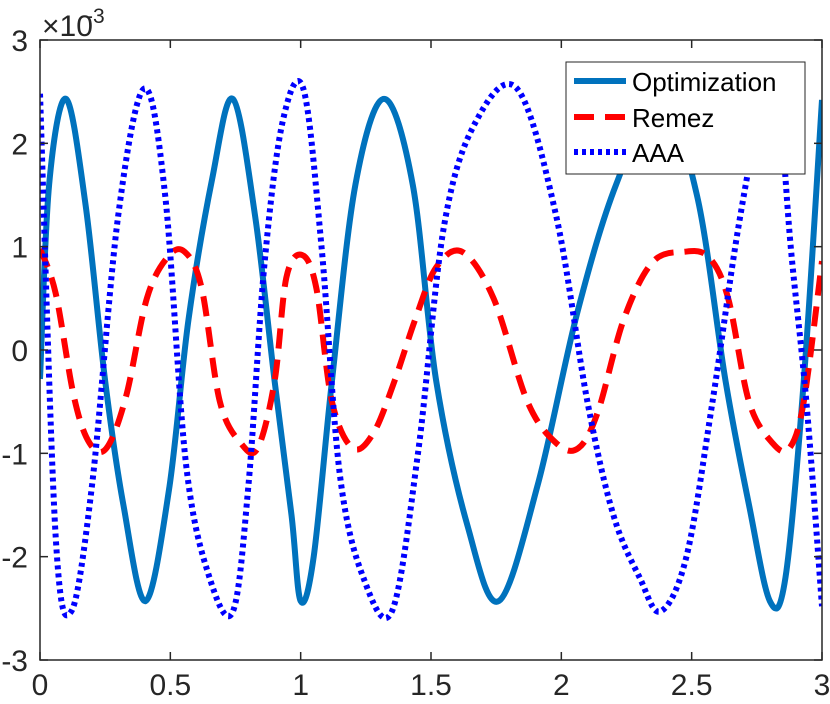 The width and height of the screenshot is (830, 704). I want to click on x-tick-label: 0.5, so click(170, 685).